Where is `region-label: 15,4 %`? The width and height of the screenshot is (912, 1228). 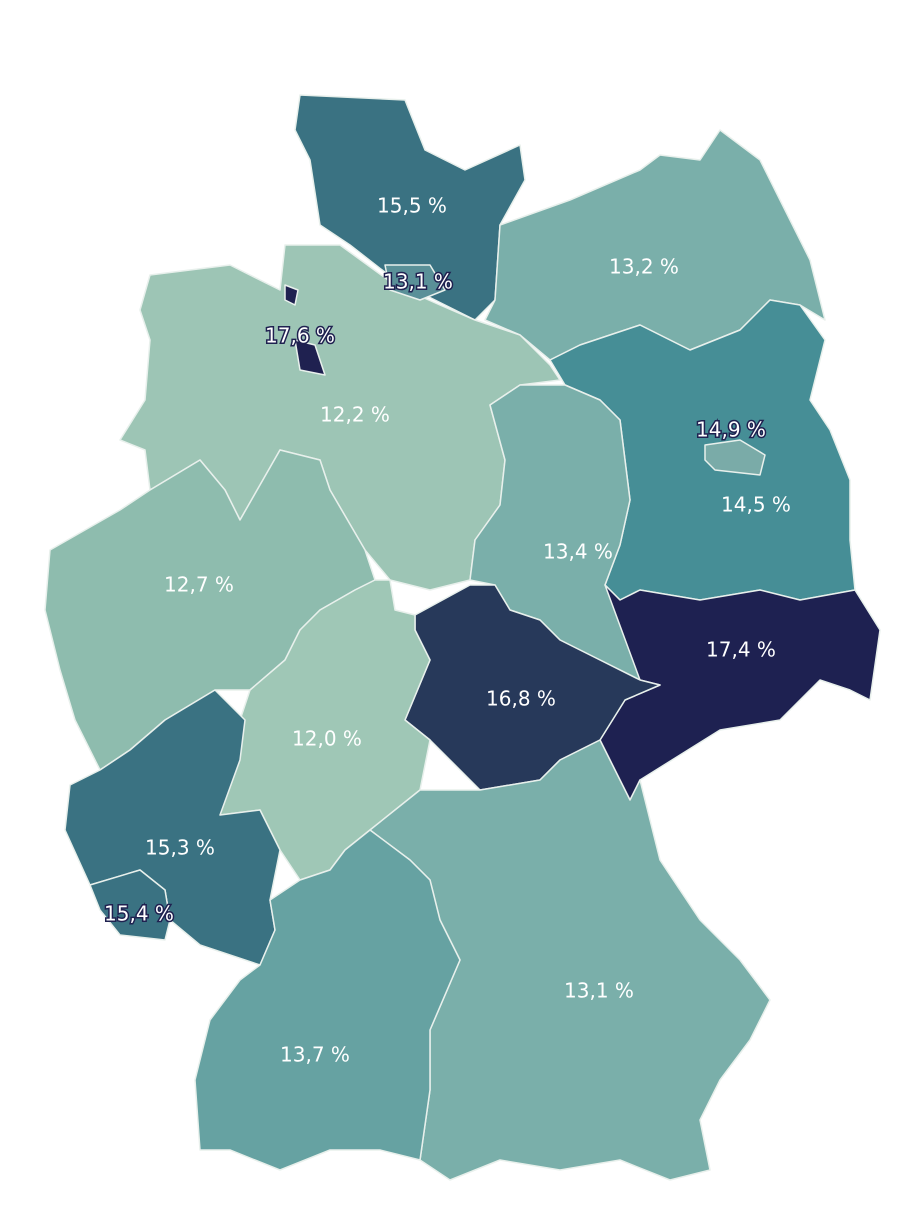 region-label: 15,4 % is located at coordinates (139, 914).